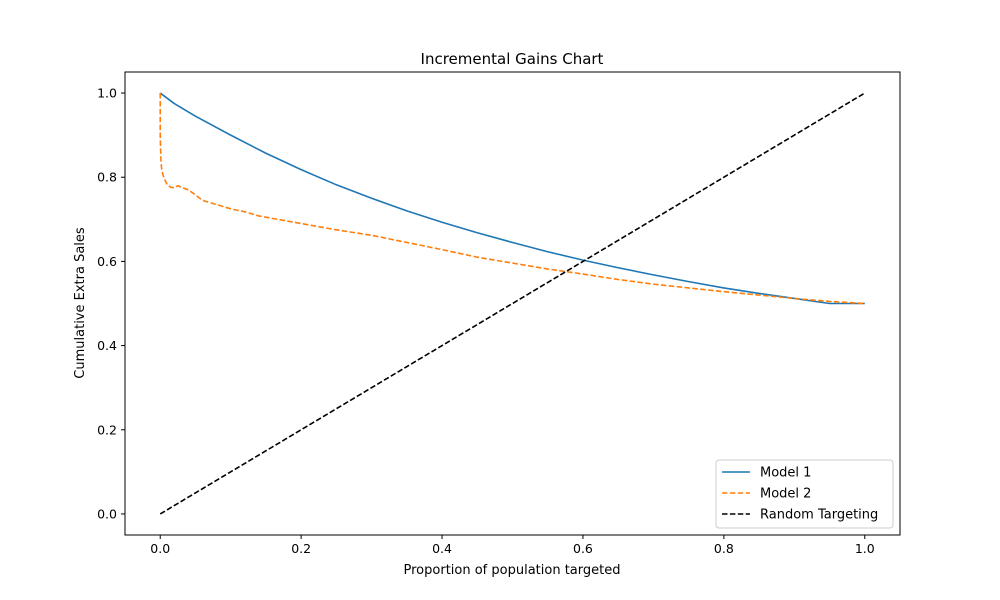  I want to click on x-tick-label: 1.0, so click(865, 548).